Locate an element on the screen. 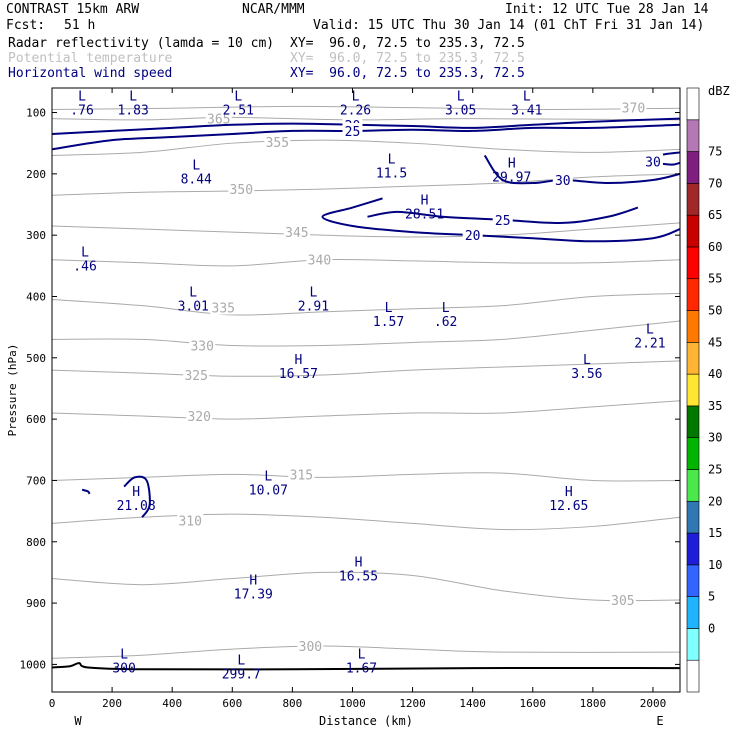 The image size is (740, 740). colorbar-level-label: 25 is located at coordinates (715, 469).